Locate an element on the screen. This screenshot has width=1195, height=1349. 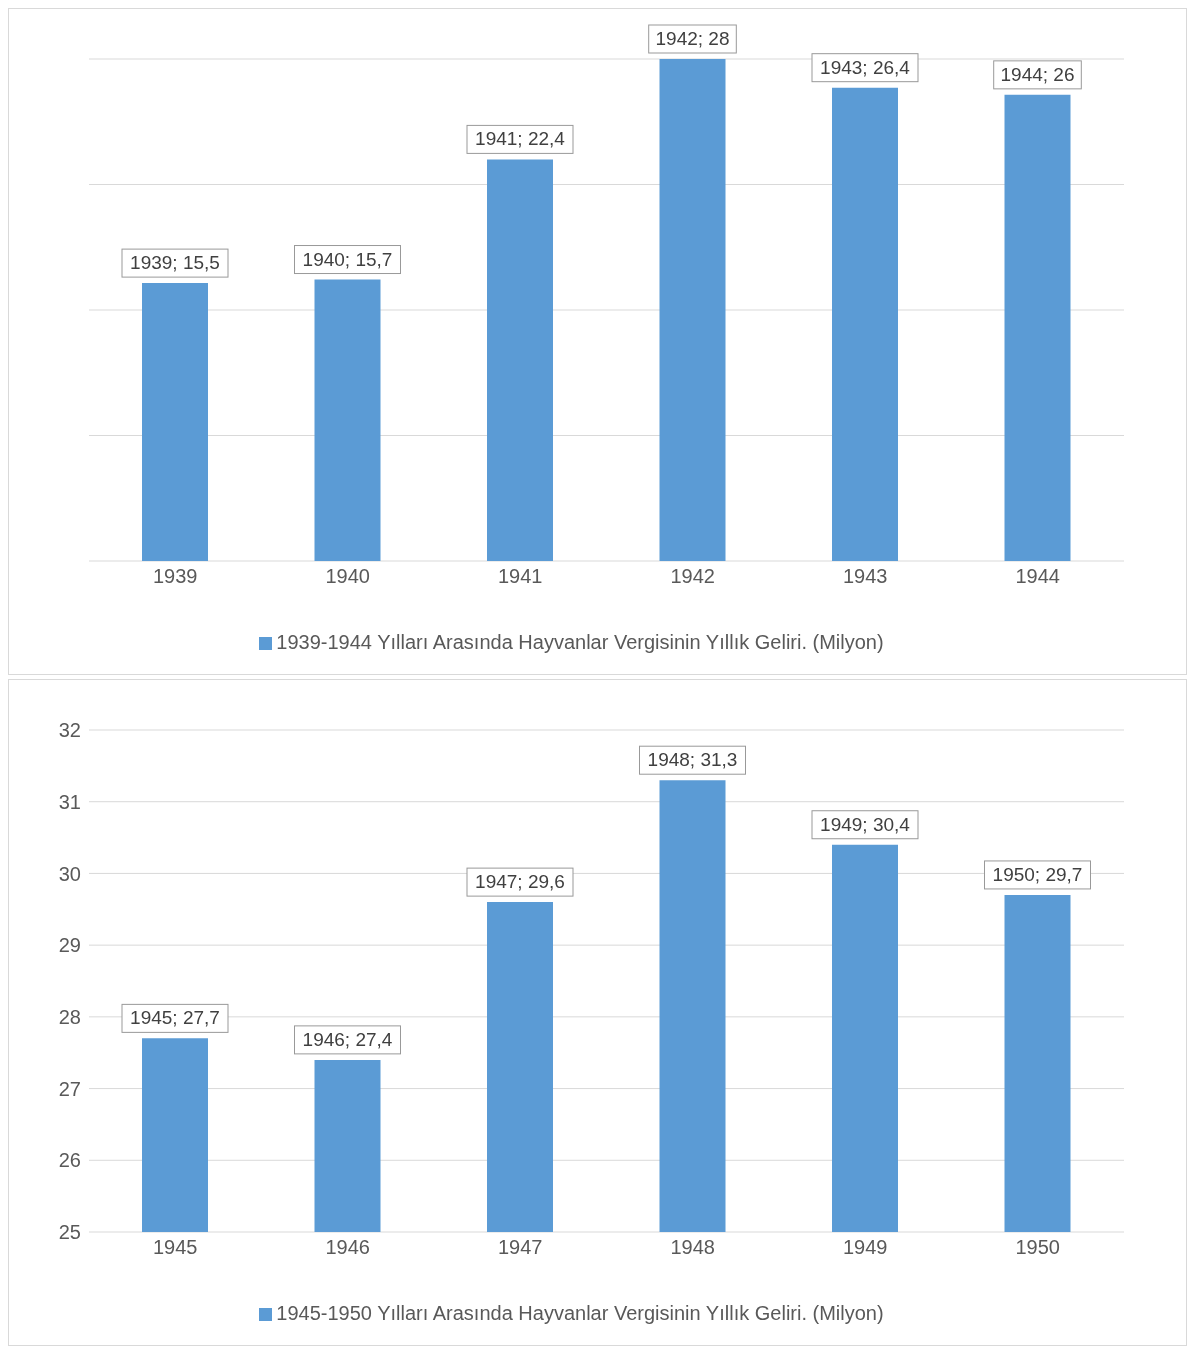
y-tick-label: 32 is located at coordinates (69, 730).